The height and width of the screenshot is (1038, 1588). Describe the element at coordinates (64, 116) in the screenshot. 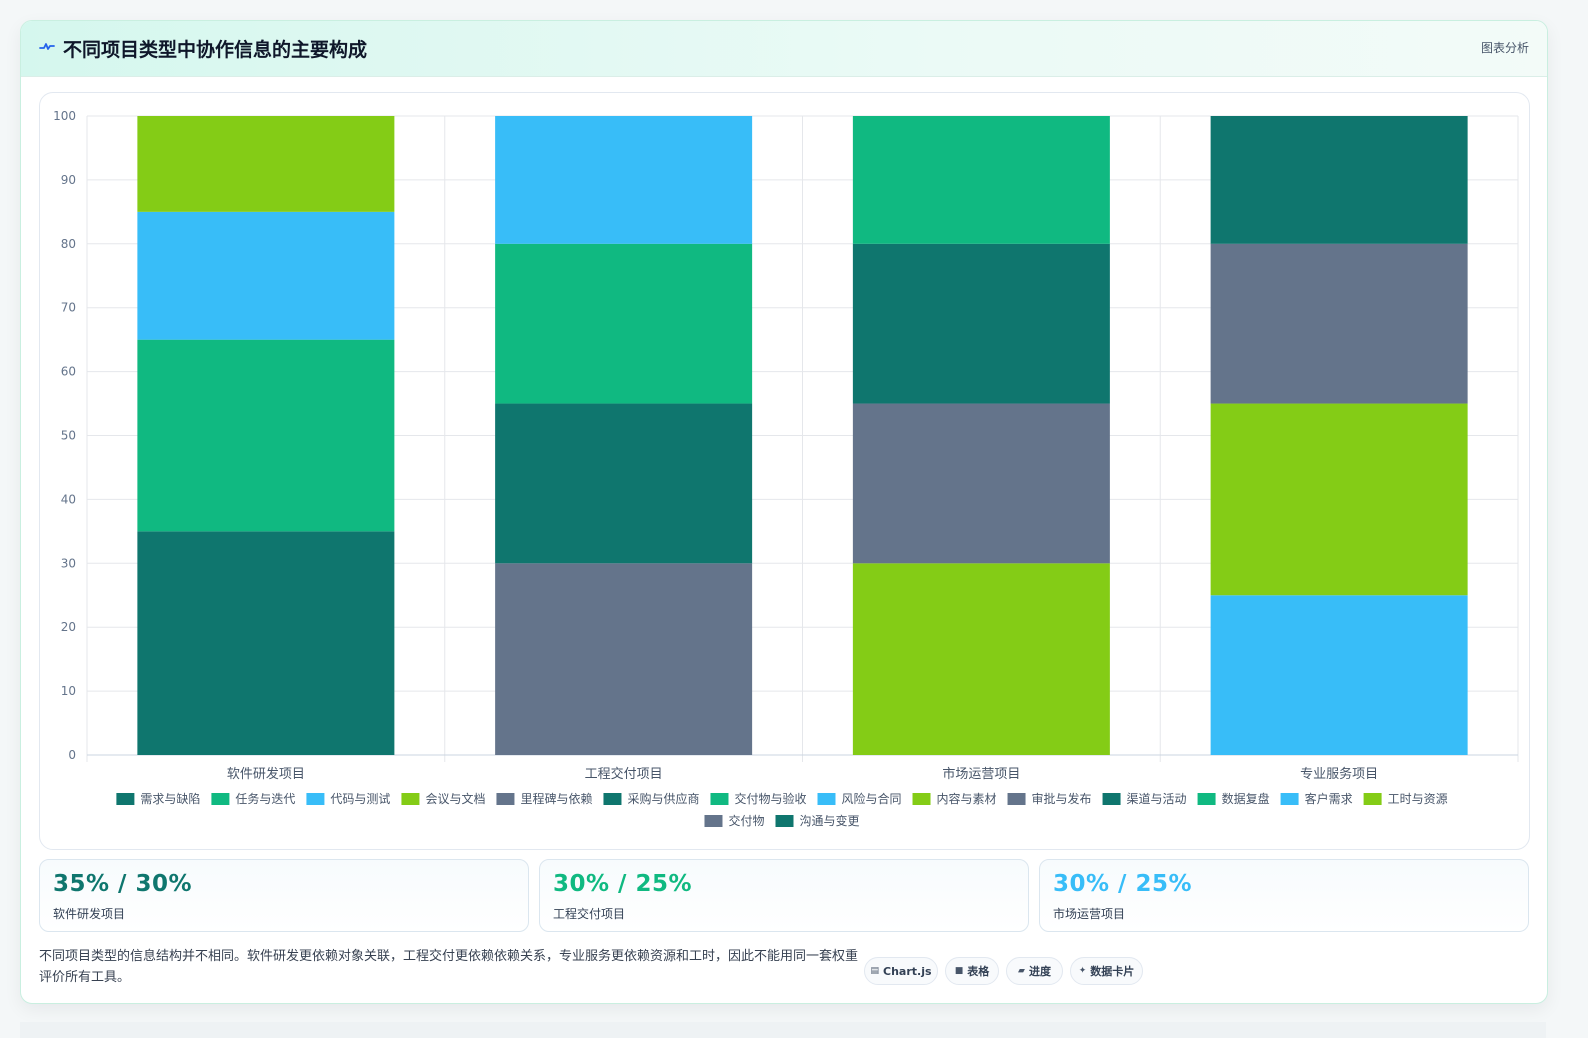

I see `y-tick-label: 100` at that location.